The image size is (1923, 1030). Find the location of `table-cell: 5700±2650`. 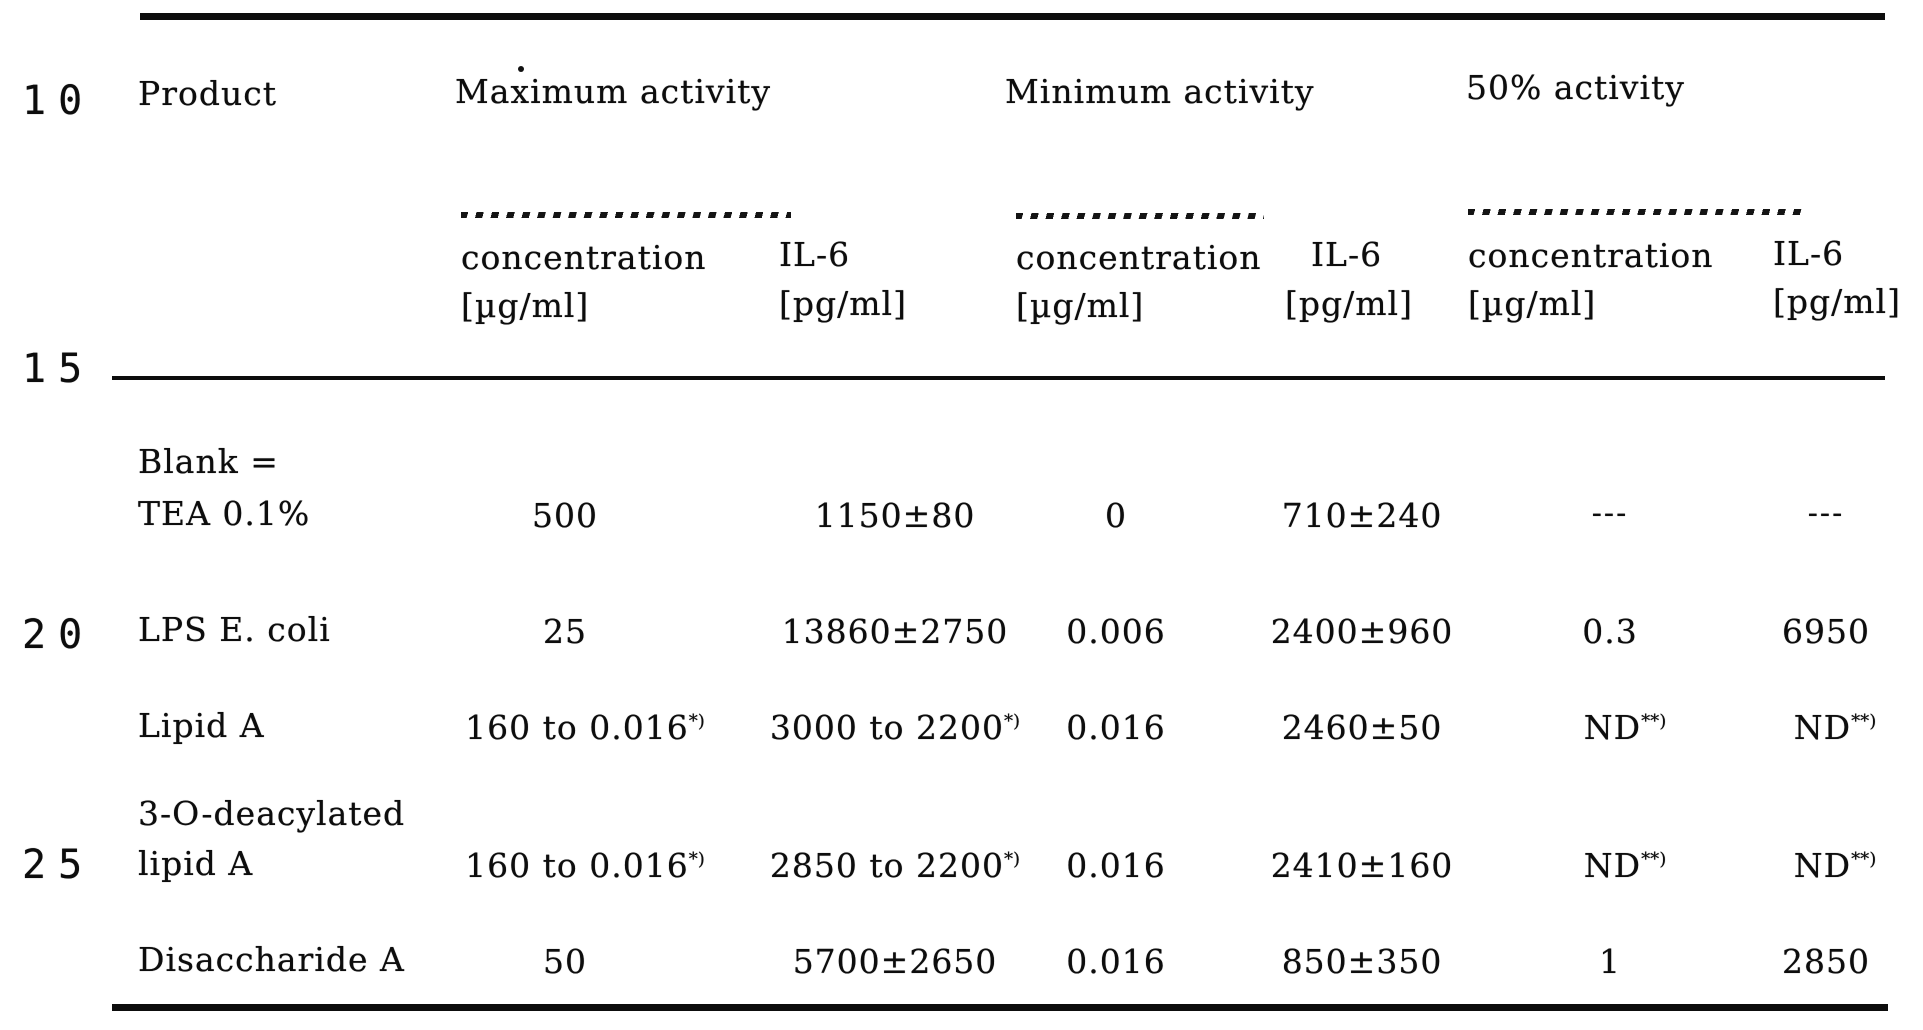

table-cell: 5700±2650 is located at coordinates (895, 961).